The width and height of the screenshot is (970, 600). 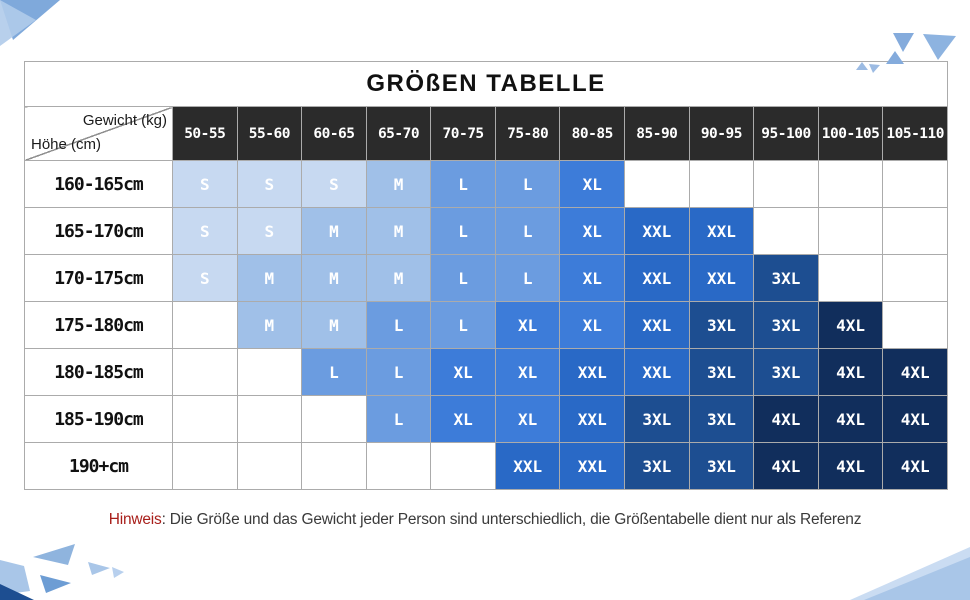 I want to click on table-row: 170-175cm S M M M L L XL XXL XXL 3XL, so click(x=486, y=278).